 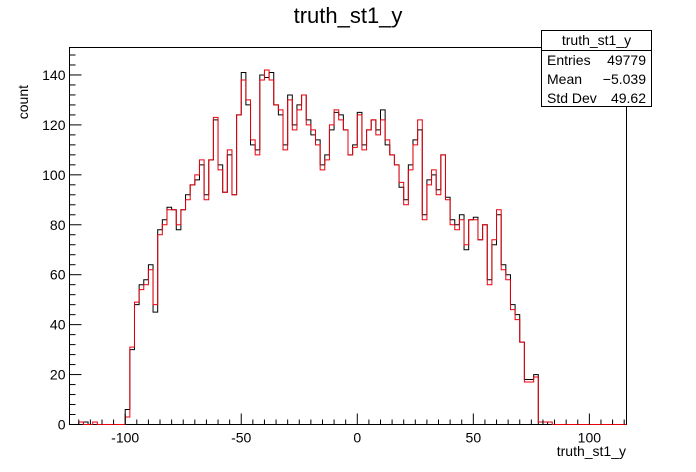 What do you see at coordinates (626, 60) in the screenshot?
I see `stats-entries-value: 49779` at bounding box center [626, 60].